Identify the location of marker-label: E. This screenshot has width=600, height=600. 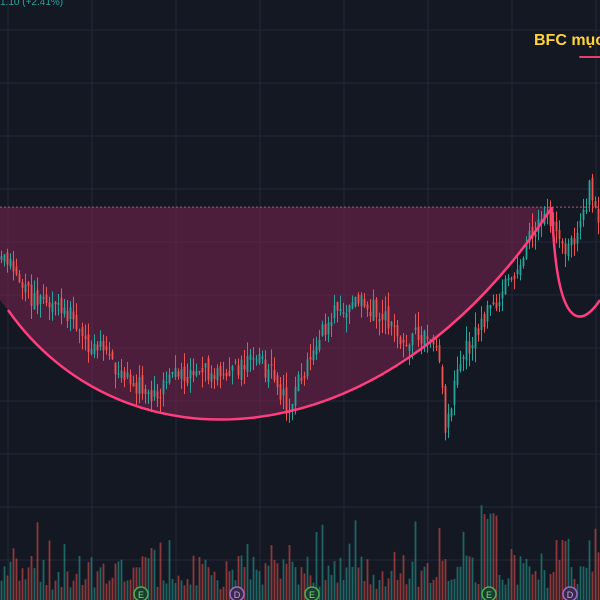
(141, 595).